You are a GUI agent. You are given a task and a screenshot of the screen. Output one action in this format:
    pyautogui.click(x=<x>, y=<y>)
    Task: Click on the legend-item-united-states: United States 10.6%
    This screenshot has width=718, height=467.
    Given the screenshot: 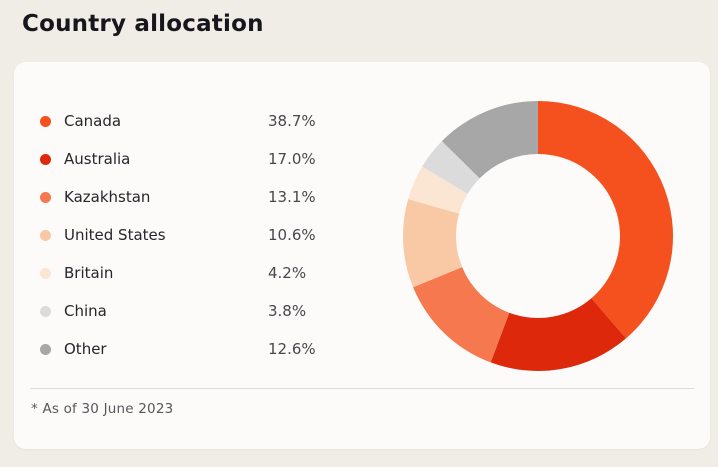 What is the action you would take?
    pyautogui.click(x=205, y=235)
    